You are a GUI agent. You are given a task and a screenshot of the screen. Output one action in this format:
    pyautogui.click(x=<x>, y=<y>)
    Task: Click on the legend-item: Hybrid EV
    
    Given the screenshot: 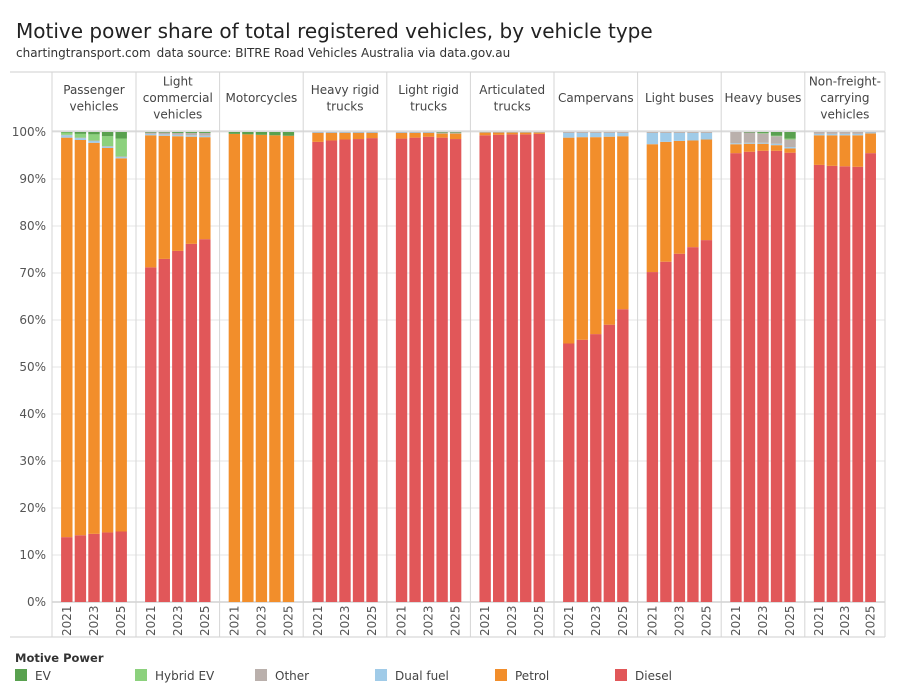 What is the action you would take?
    pyautogui.click(x=174, y=676)
    